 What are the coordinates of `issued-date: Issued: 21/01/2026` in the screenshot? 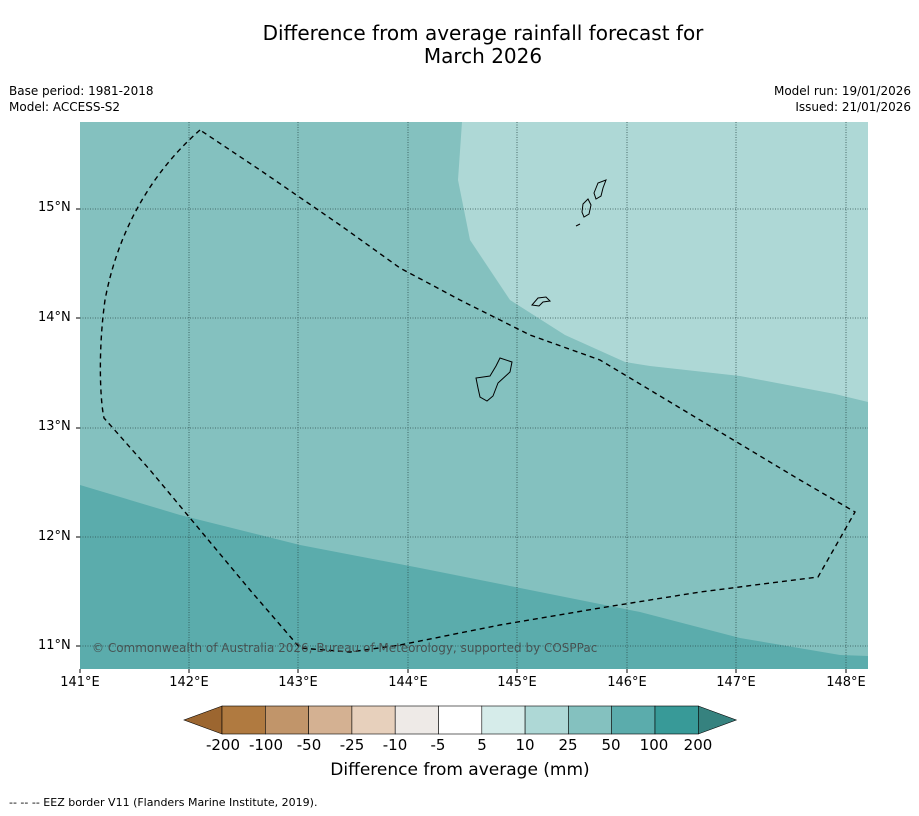 It's located at (853, 107).